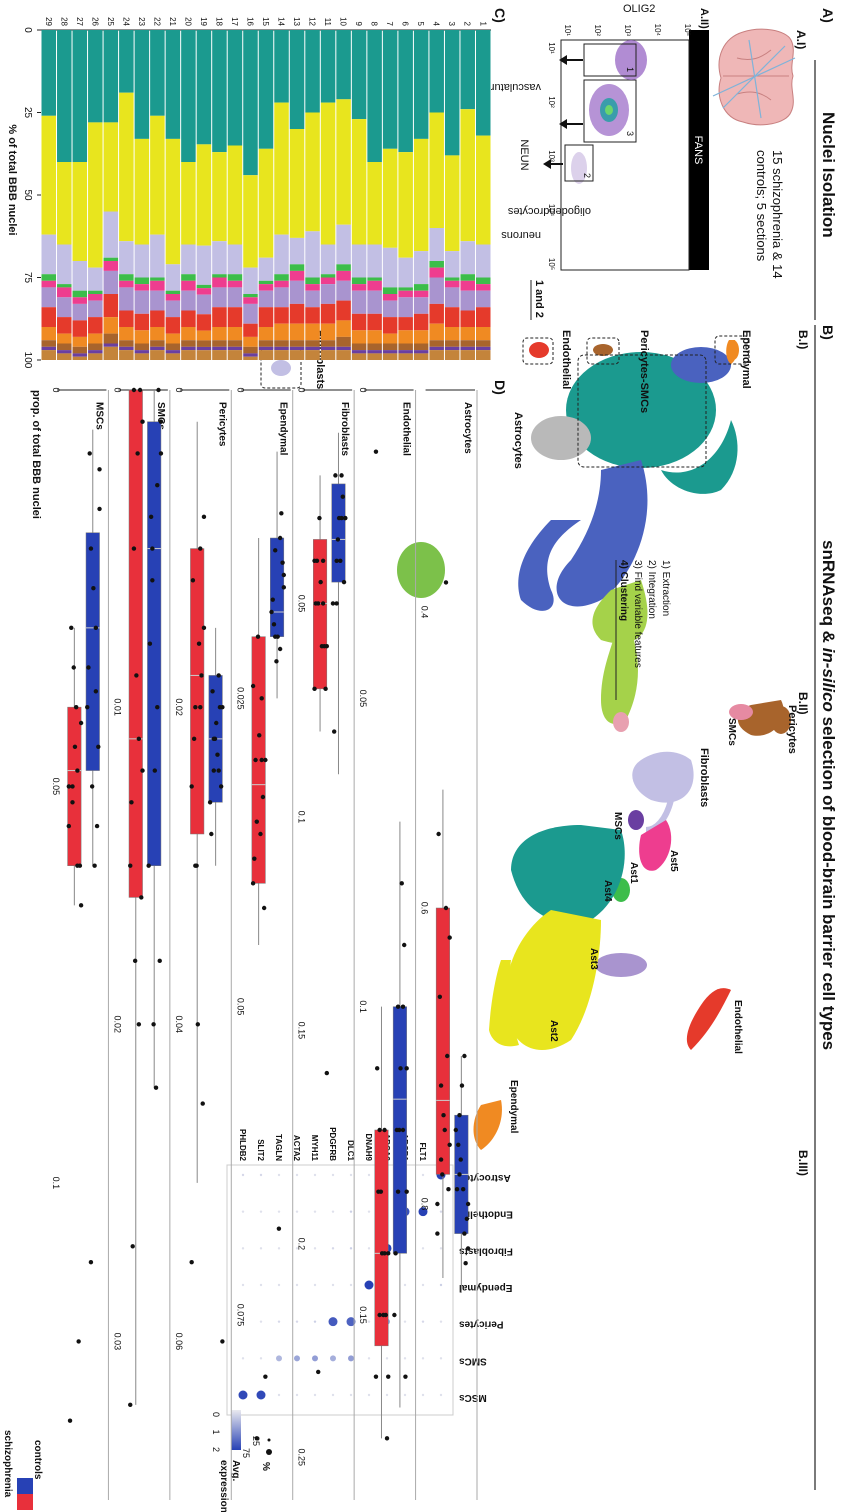 This screenshot has height=1512, width=841. Describe the element at coordinates (203, 21) in the screenshot. I see `stacked-category-label: 19` at that location.